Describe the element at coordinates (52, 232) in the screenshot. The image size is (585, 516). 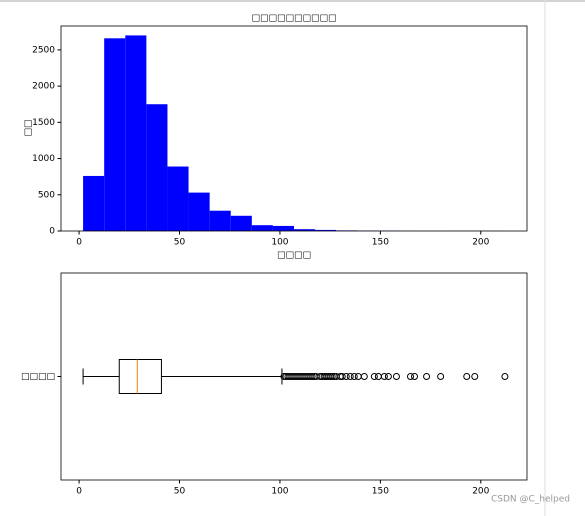
I see `y-tick-label: 0` at that location.